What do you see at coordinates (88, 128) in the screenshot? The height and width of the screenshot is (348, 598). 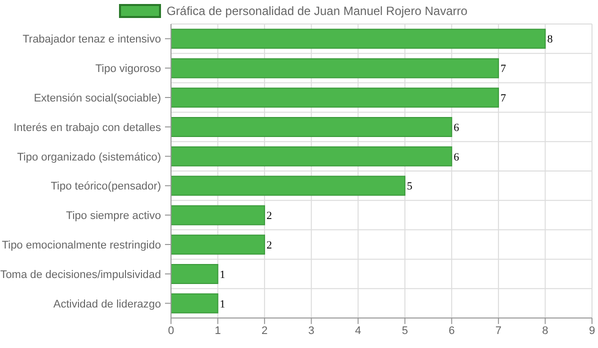 I see `y-tick-label: Interés en trabajo con detalles` at bounding box center [88, 128].